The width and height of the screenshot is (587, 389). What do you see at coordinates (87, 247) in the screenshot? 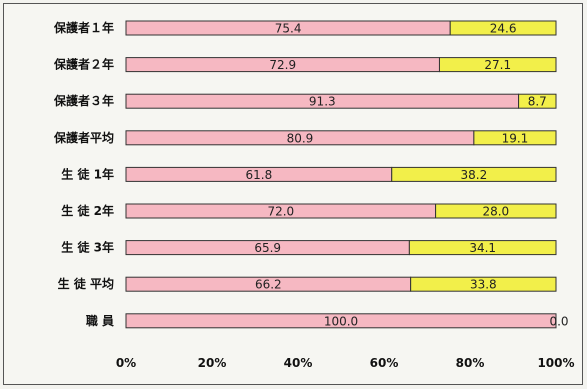
I see `category-label: 生 徒 3年` at bounding box center [87, 247].